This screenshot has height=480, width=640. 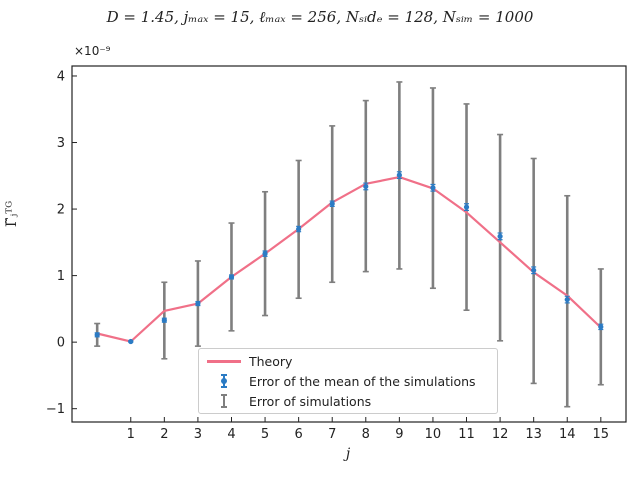 I want to click on x-tick-label: 5, so click(x=265, y=434).